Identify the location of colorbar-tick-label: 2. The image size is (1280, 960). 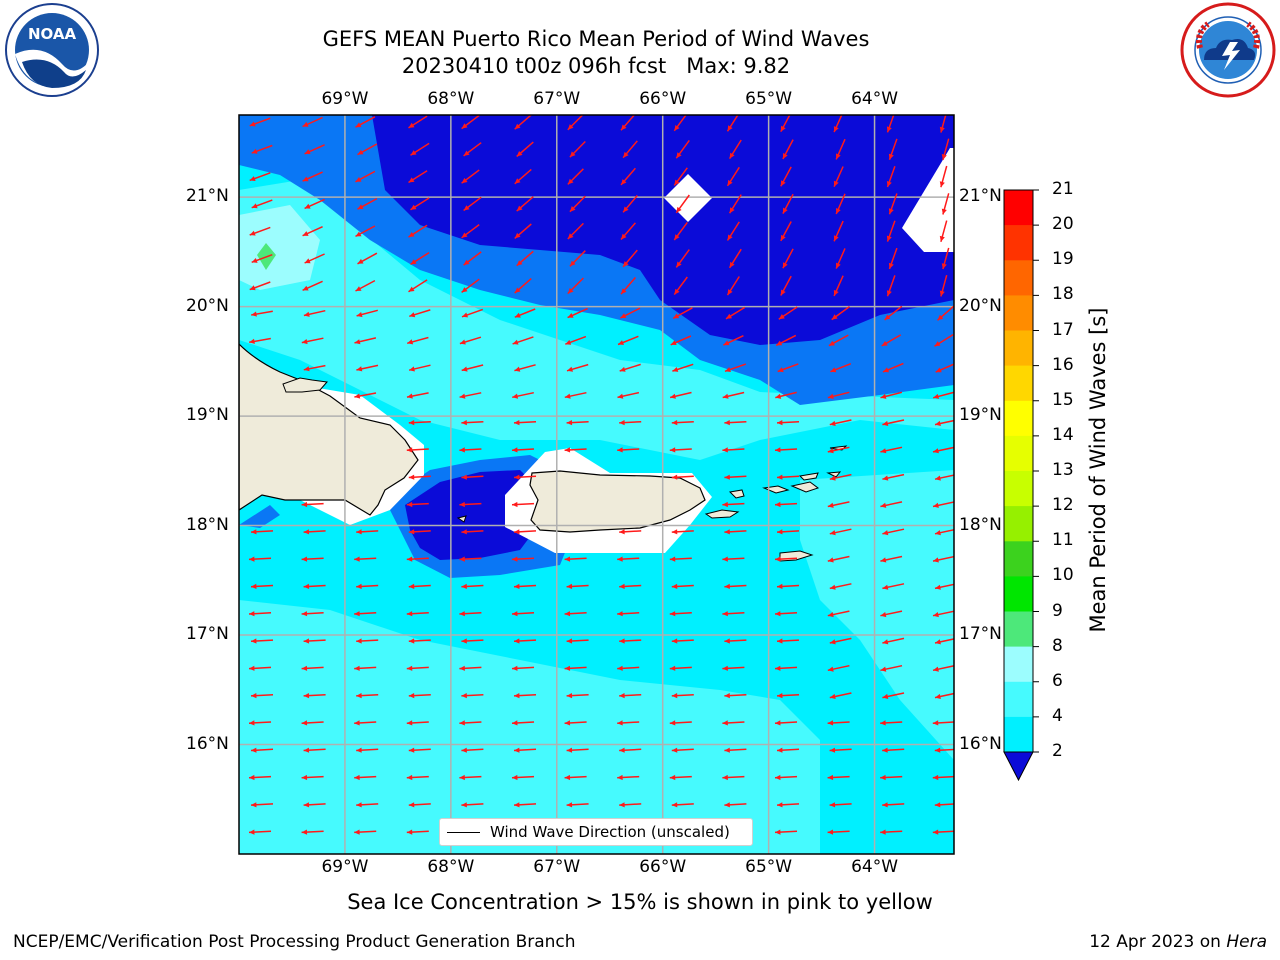
(1057, 751).